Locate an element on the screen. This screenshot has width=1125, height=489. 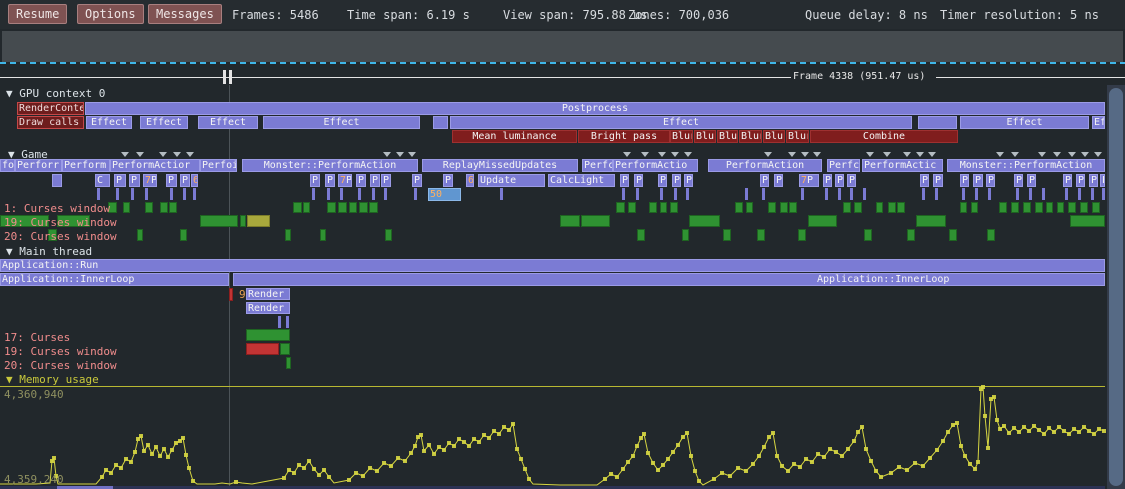
zone-perform: Perform is located at coordinates (86, 165).